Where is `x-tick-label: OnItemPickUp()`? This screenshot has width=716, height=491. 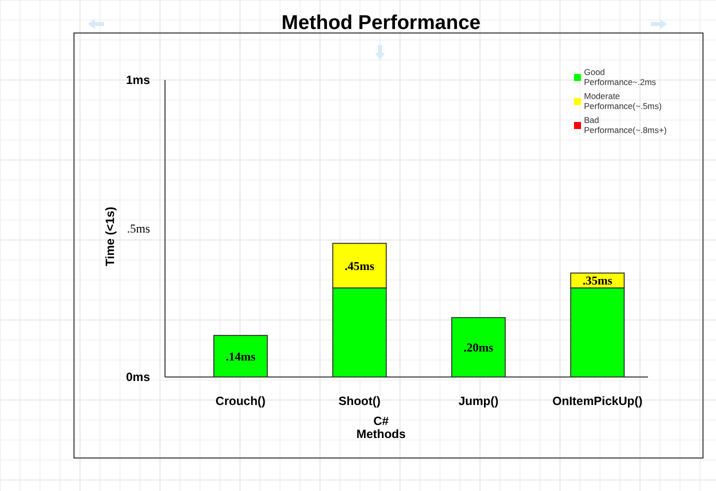
x-tick-label: OnItemPickUp() is located at coordinates (597, 401).